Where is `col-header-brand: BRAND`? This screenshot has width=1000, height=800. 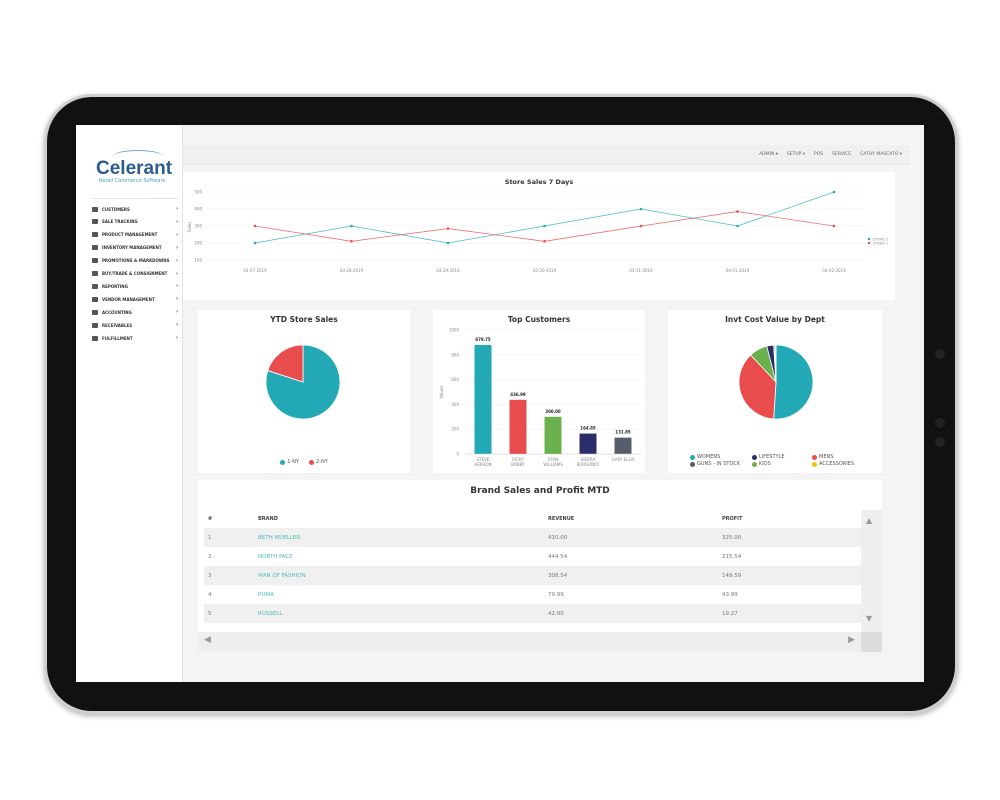
col-header-brand: BRAND is located at coordinates (268, 518).